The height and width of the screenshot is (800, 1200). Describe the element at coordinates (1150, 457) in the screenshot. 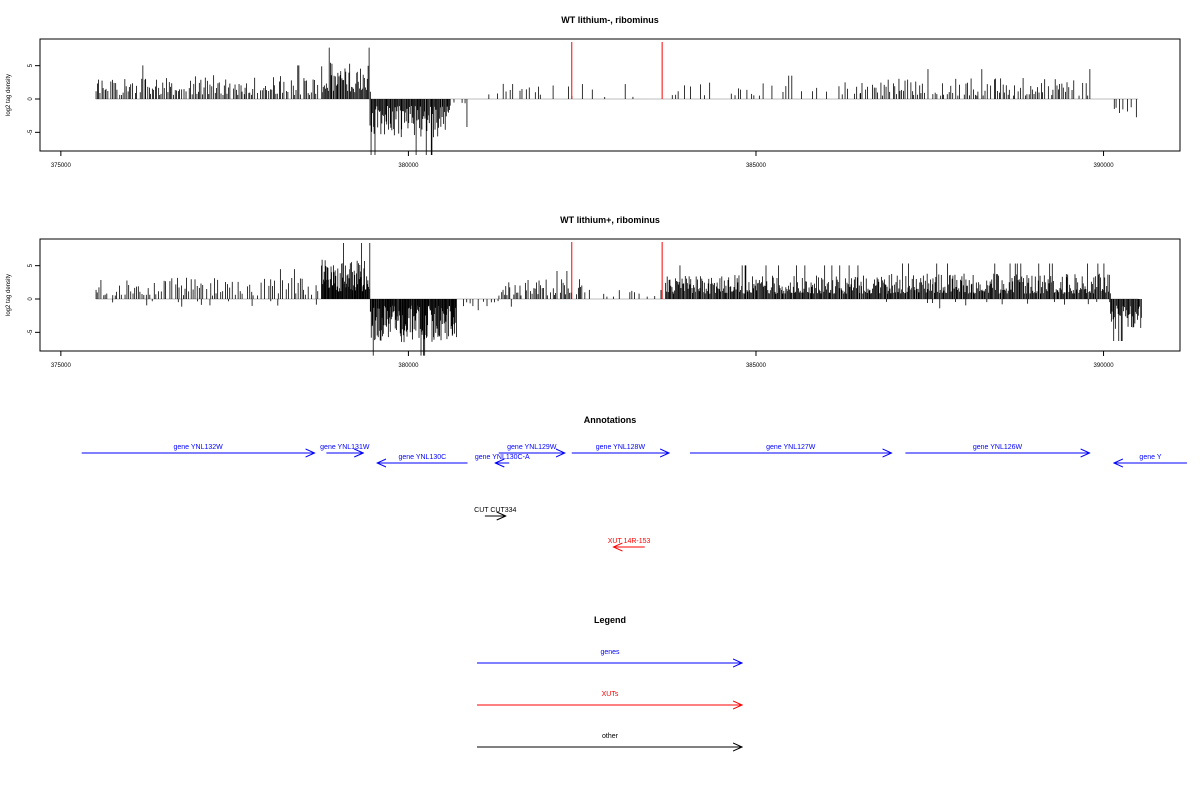

I see `gene-label: gene Y` at that location.